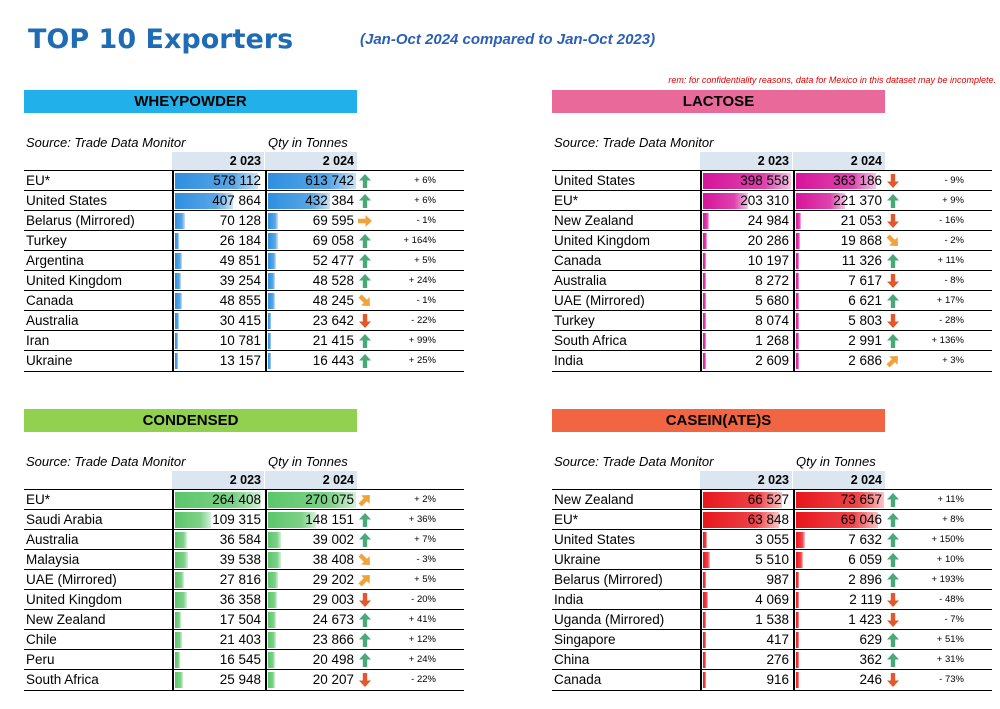 The height and width of the screenshot is (709, 1000). Describe the element at coordinates (422, 619) in the screenshot. I see `change-percent: + 41%` at that location.